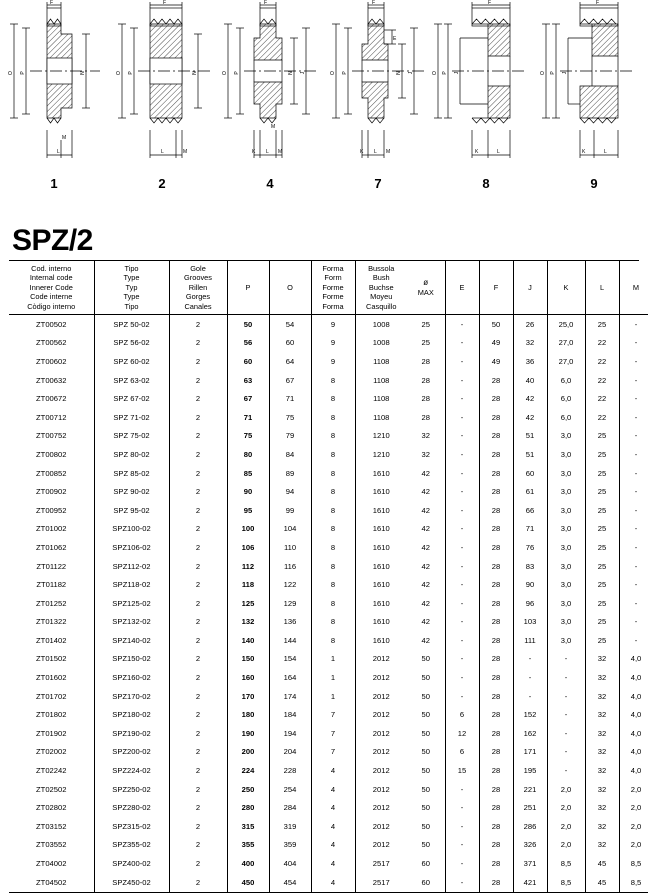  What do you see at coordinates (529, 715) in the screenshot?
I see `cell-j: 152` at bounding box center [529, 715].